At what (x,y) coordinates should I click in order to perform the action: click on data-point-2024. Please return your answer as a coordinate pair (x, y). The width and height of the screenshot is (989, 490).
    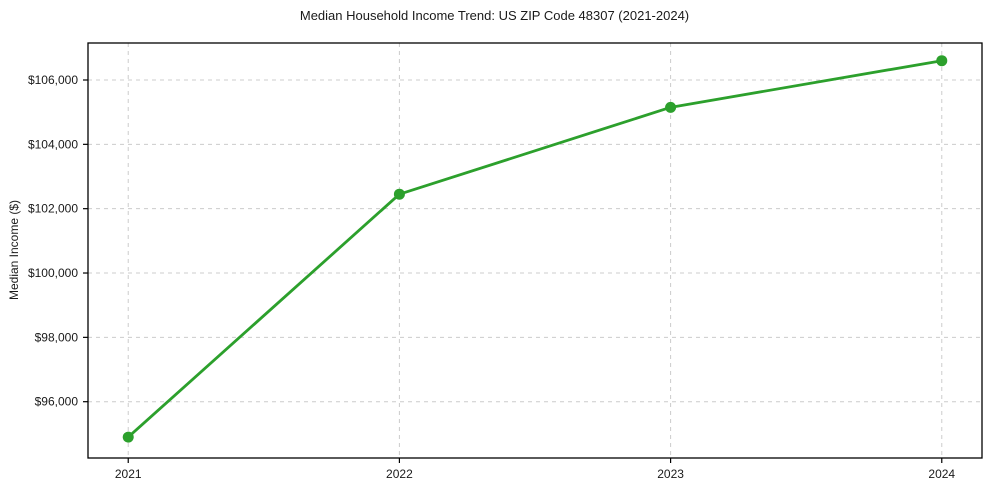
    Looking at the image, I should click on (942, 61).